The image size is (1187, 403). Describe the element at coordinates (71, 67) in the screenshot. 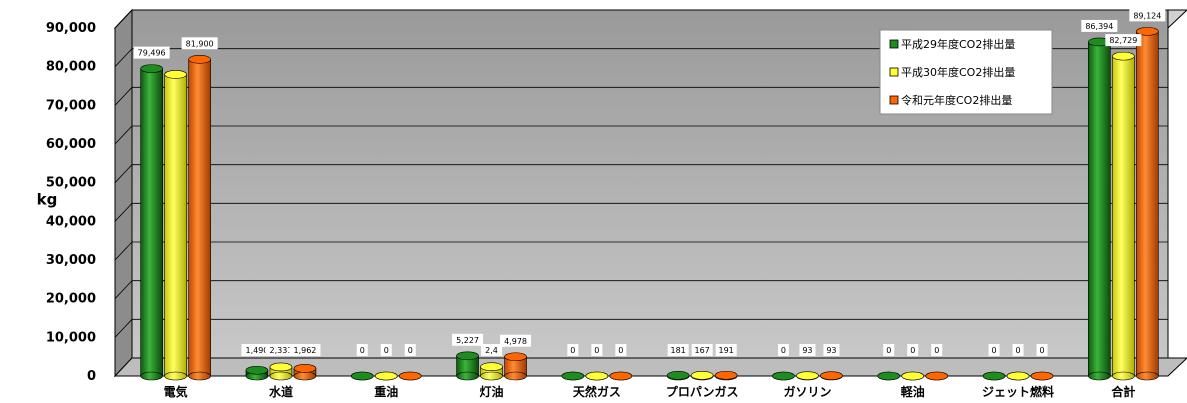

I see `y-tick-label: 80,000` at that location.